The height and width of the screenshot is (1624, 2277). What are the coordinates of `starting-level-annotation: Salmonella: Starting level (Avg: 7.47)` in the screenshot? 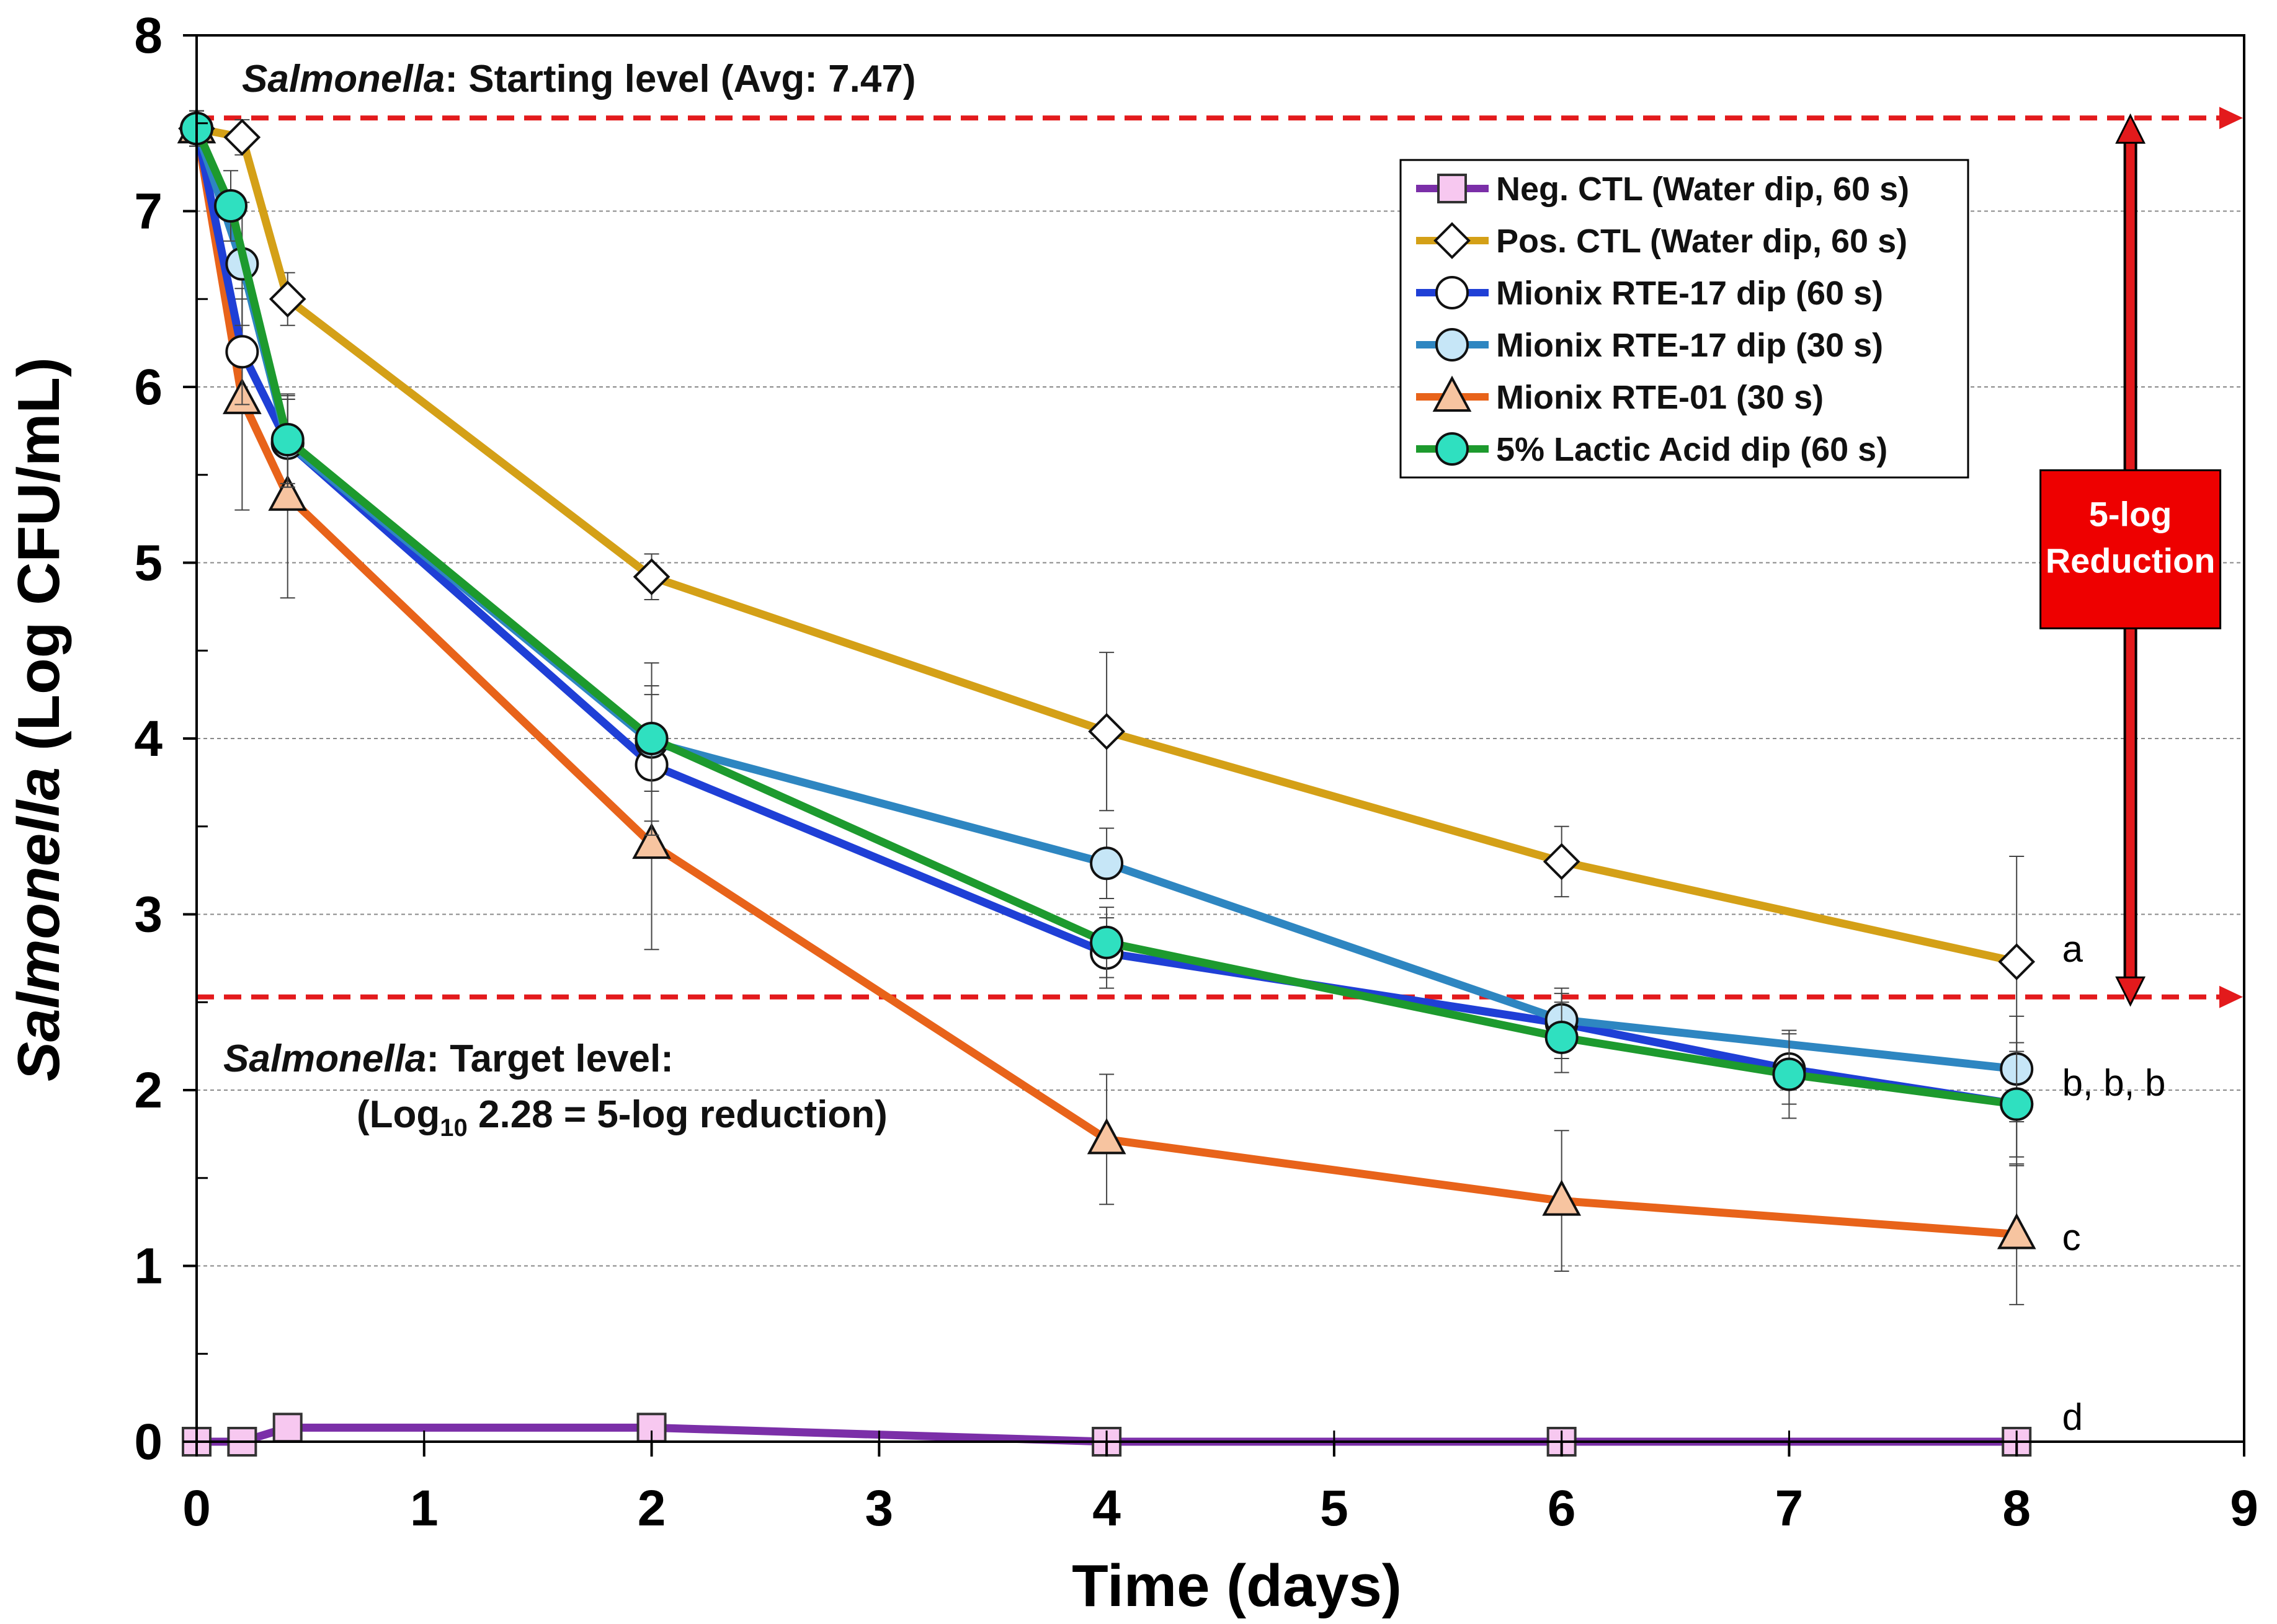 It's located at (579, 79).